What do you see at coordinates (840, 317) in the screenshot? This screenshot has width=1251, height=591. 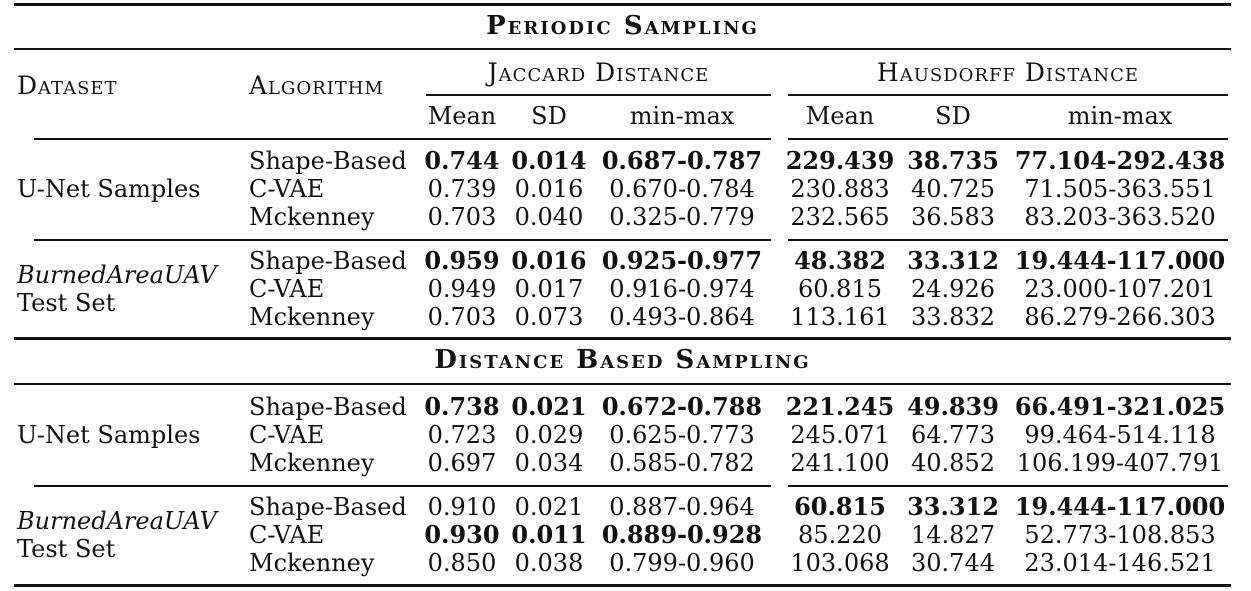 I see `table-cell: 113.161` at bounding box center [840, 317].